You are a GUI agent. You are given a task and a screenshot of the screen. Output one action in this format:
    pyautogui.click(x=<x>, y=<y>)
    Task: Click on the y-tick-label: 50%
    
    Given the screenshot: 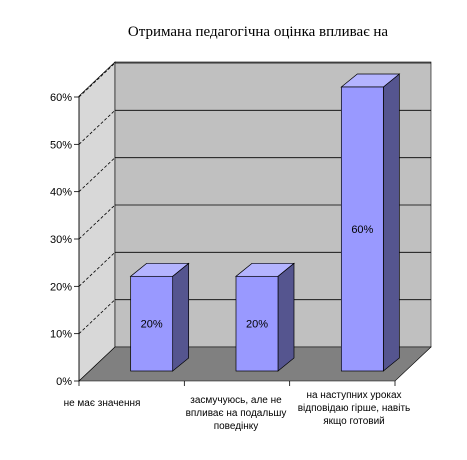 What is the action you would take?
    pyautogui.click(x=61, y=145)
    